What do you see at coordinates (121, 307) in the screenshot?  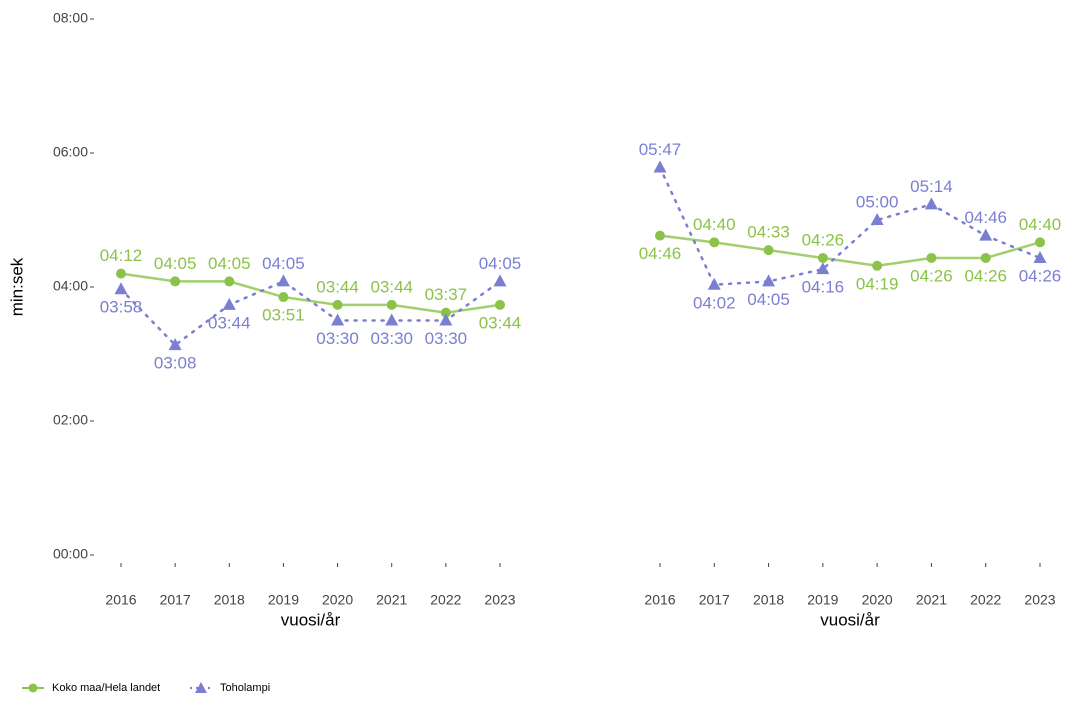 I see `data-label: 03:58` at bounding box center [121, 307].